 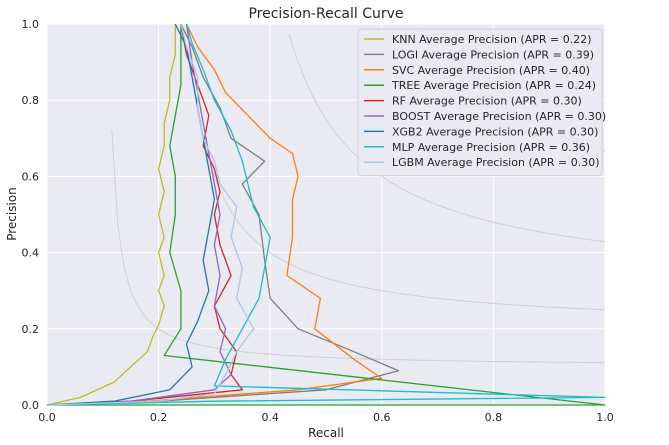 I want to click on x-tick-label: 1.0, so click(x=605, y=417).